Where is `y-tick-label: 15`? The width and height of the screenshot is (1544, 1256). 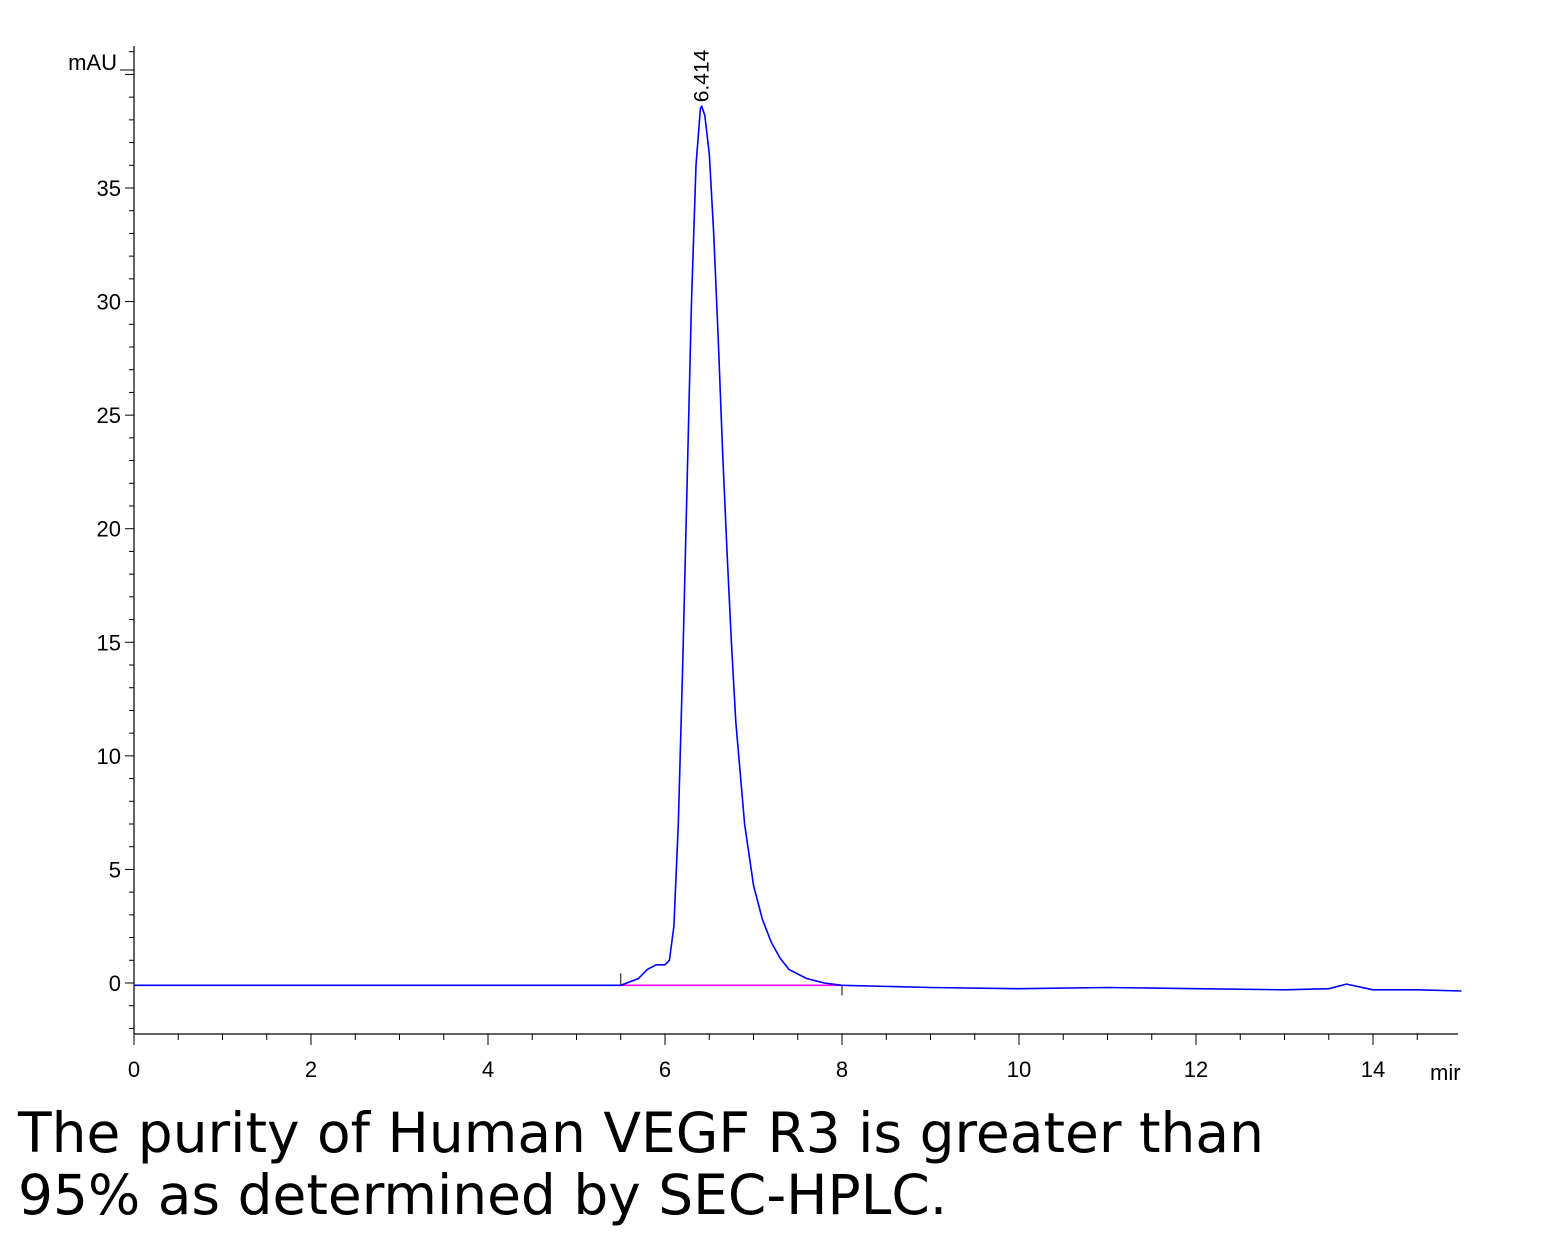 y-tick-label: 15 is located at coordinates (109, 642).